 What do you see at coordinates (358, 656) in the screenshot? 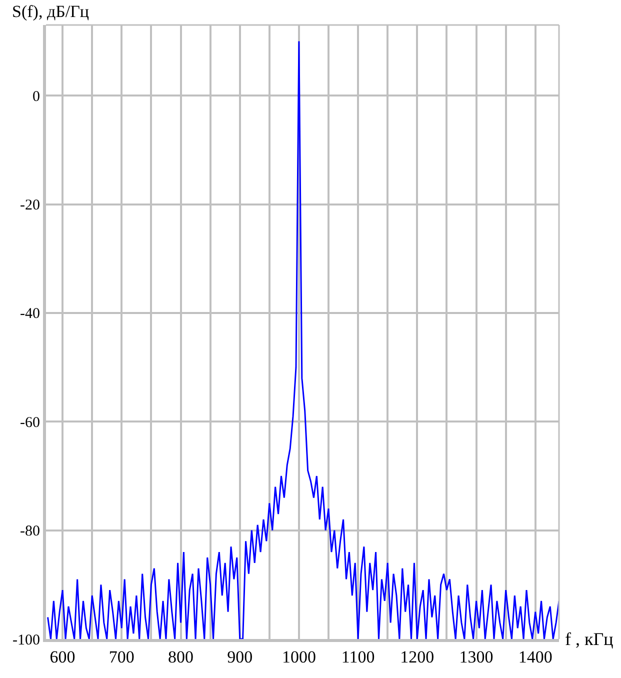
I see `x-tick-label: 1100` at bounding box center [358, 656].